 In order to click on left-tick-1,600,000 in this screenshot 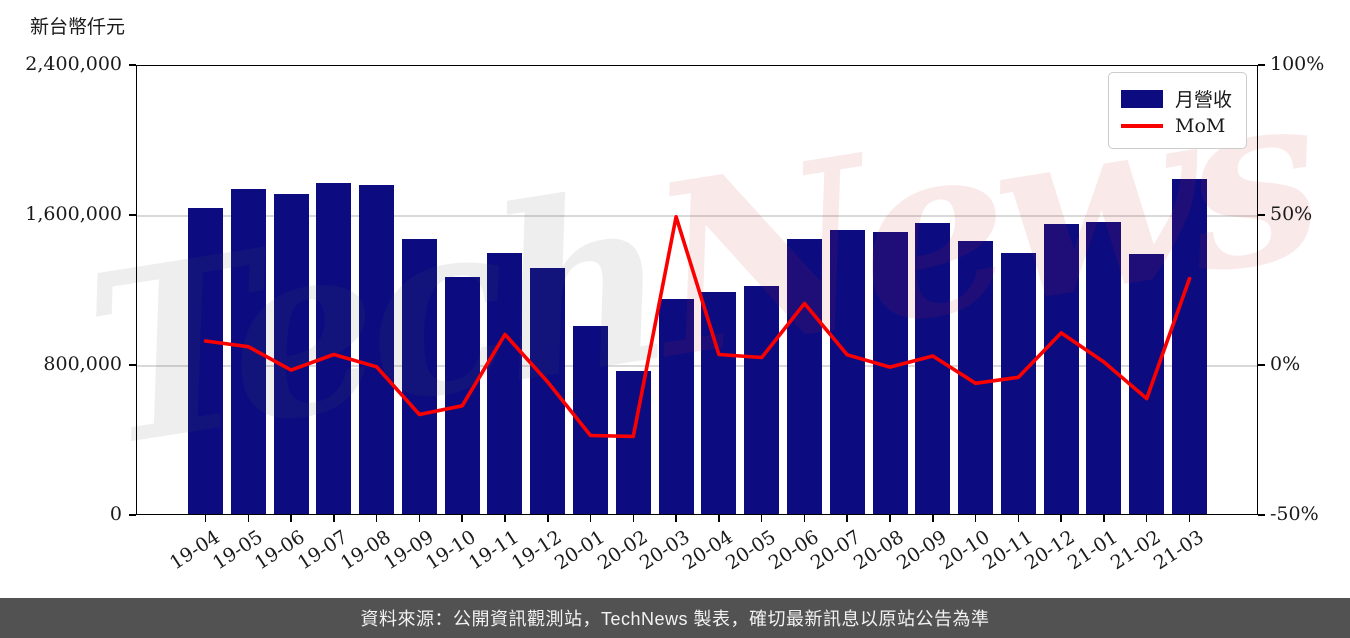, I will do `click(132, 215)`.